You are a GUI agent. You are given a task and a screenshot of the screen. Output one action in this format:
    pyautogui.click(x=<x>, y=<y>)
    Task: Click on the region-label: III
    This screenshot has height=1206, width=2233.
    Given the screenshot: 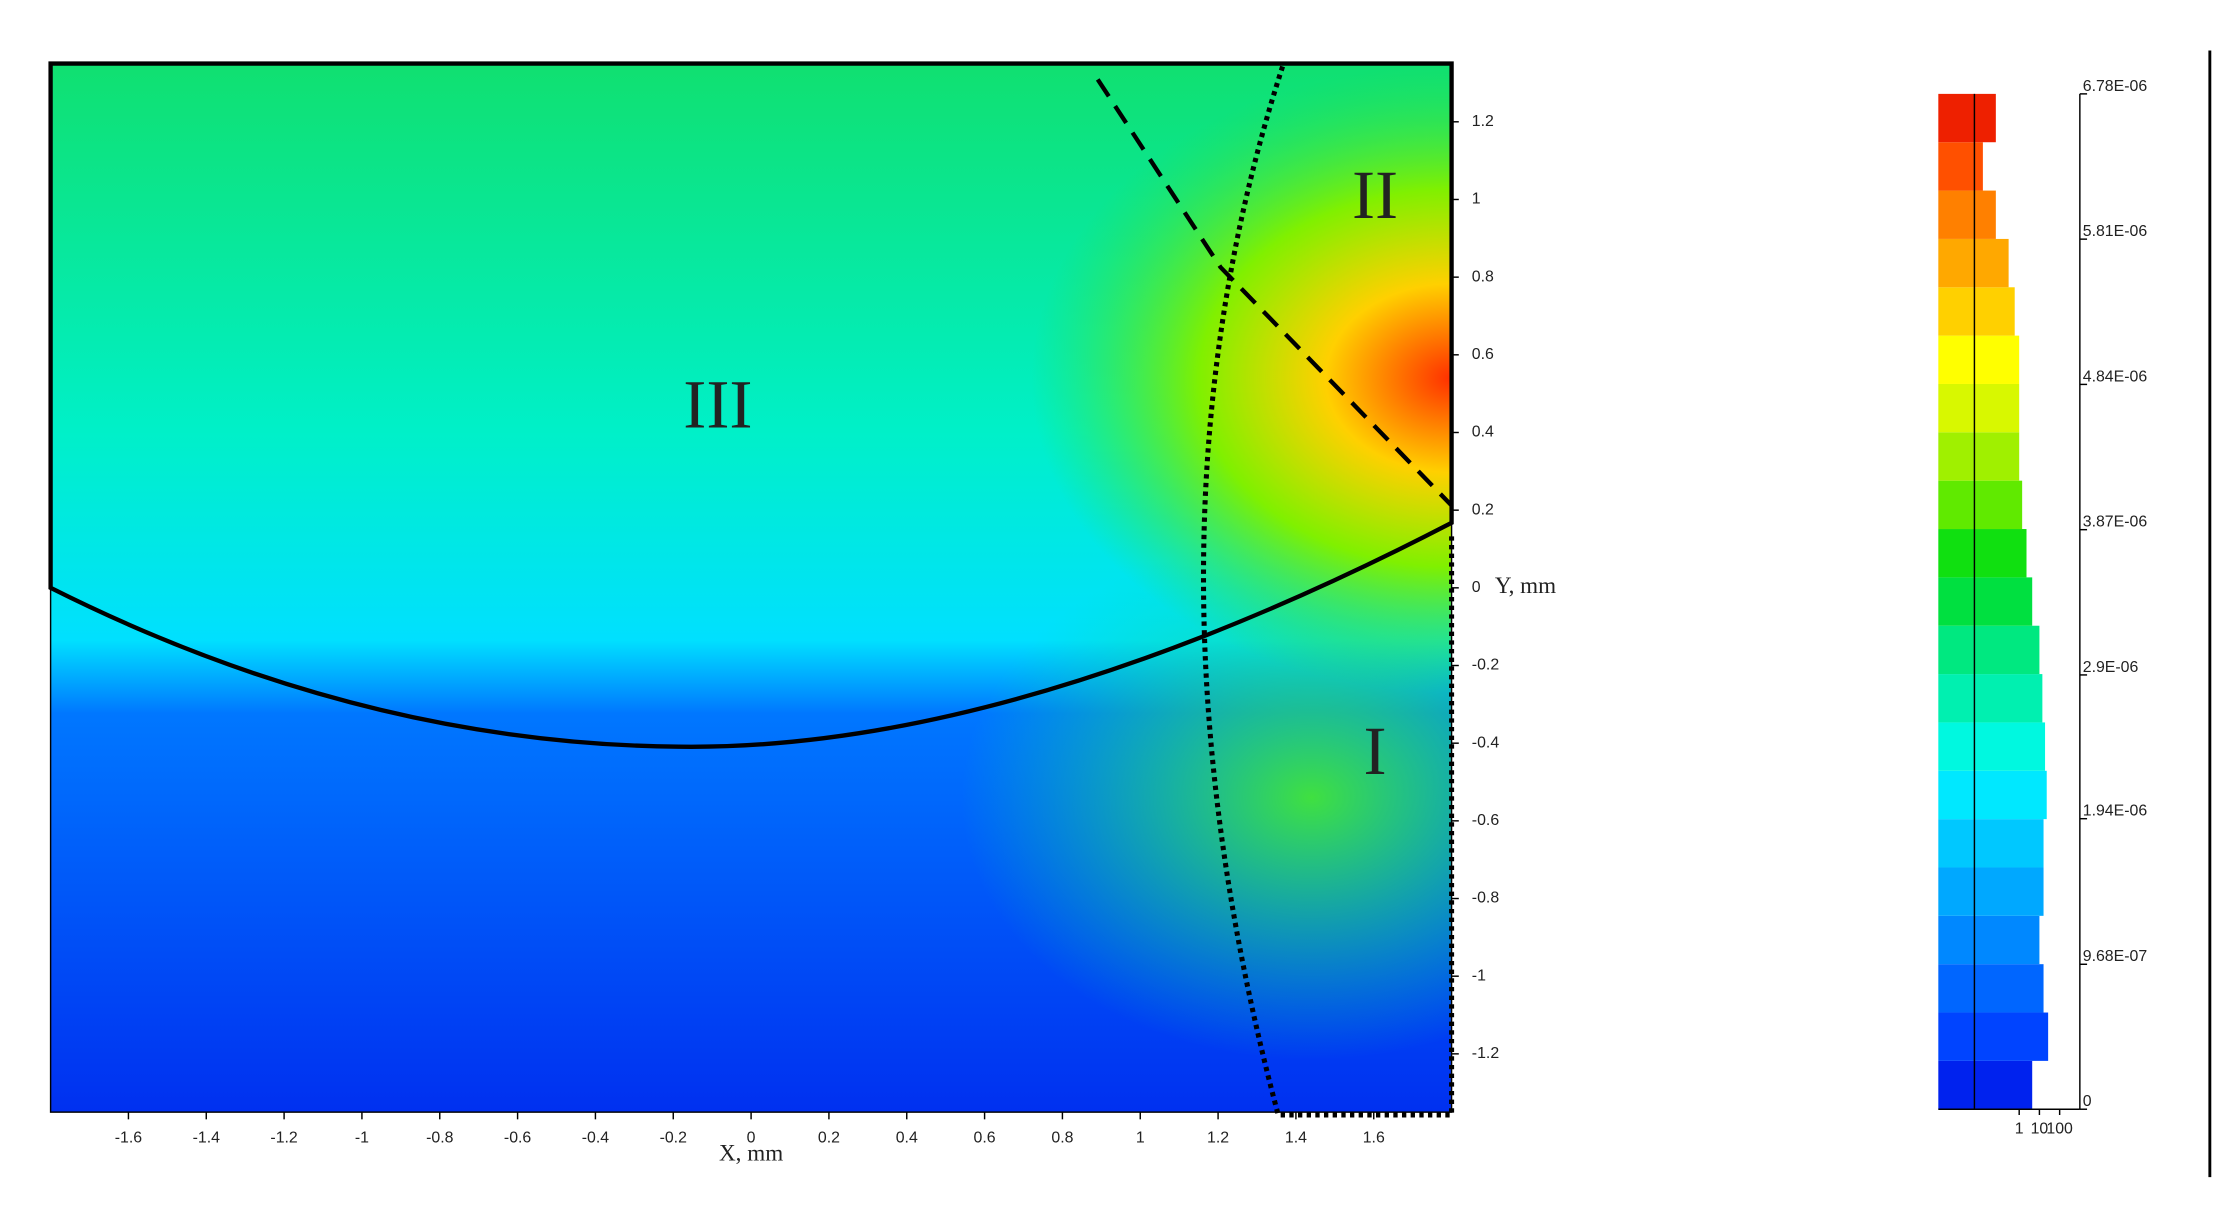 What is the action you would take?
    pyautogui.click(x=717, y=404)
    